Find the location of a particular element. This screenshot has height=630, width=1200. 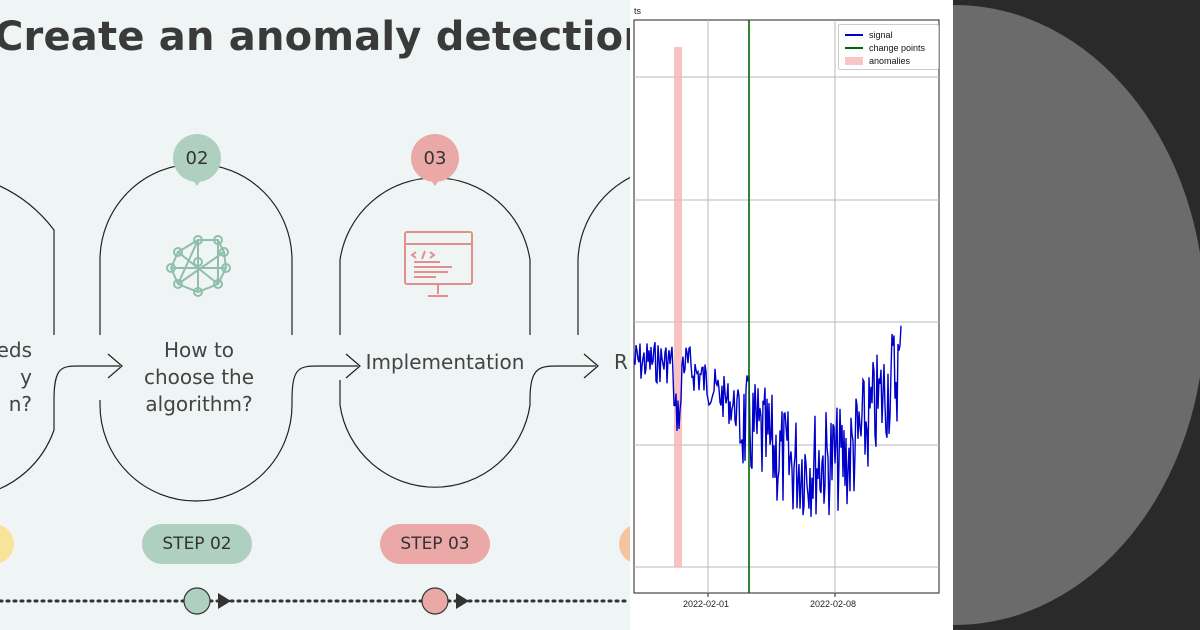

page-title: Create an anomaly detection syste is located at coordinates (315, 37).